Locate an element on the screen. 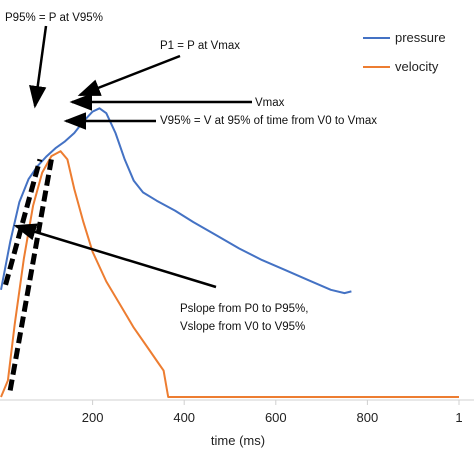 The image size is (474, 474). x-tick-label: 600 is located at coordinates (276, 417).